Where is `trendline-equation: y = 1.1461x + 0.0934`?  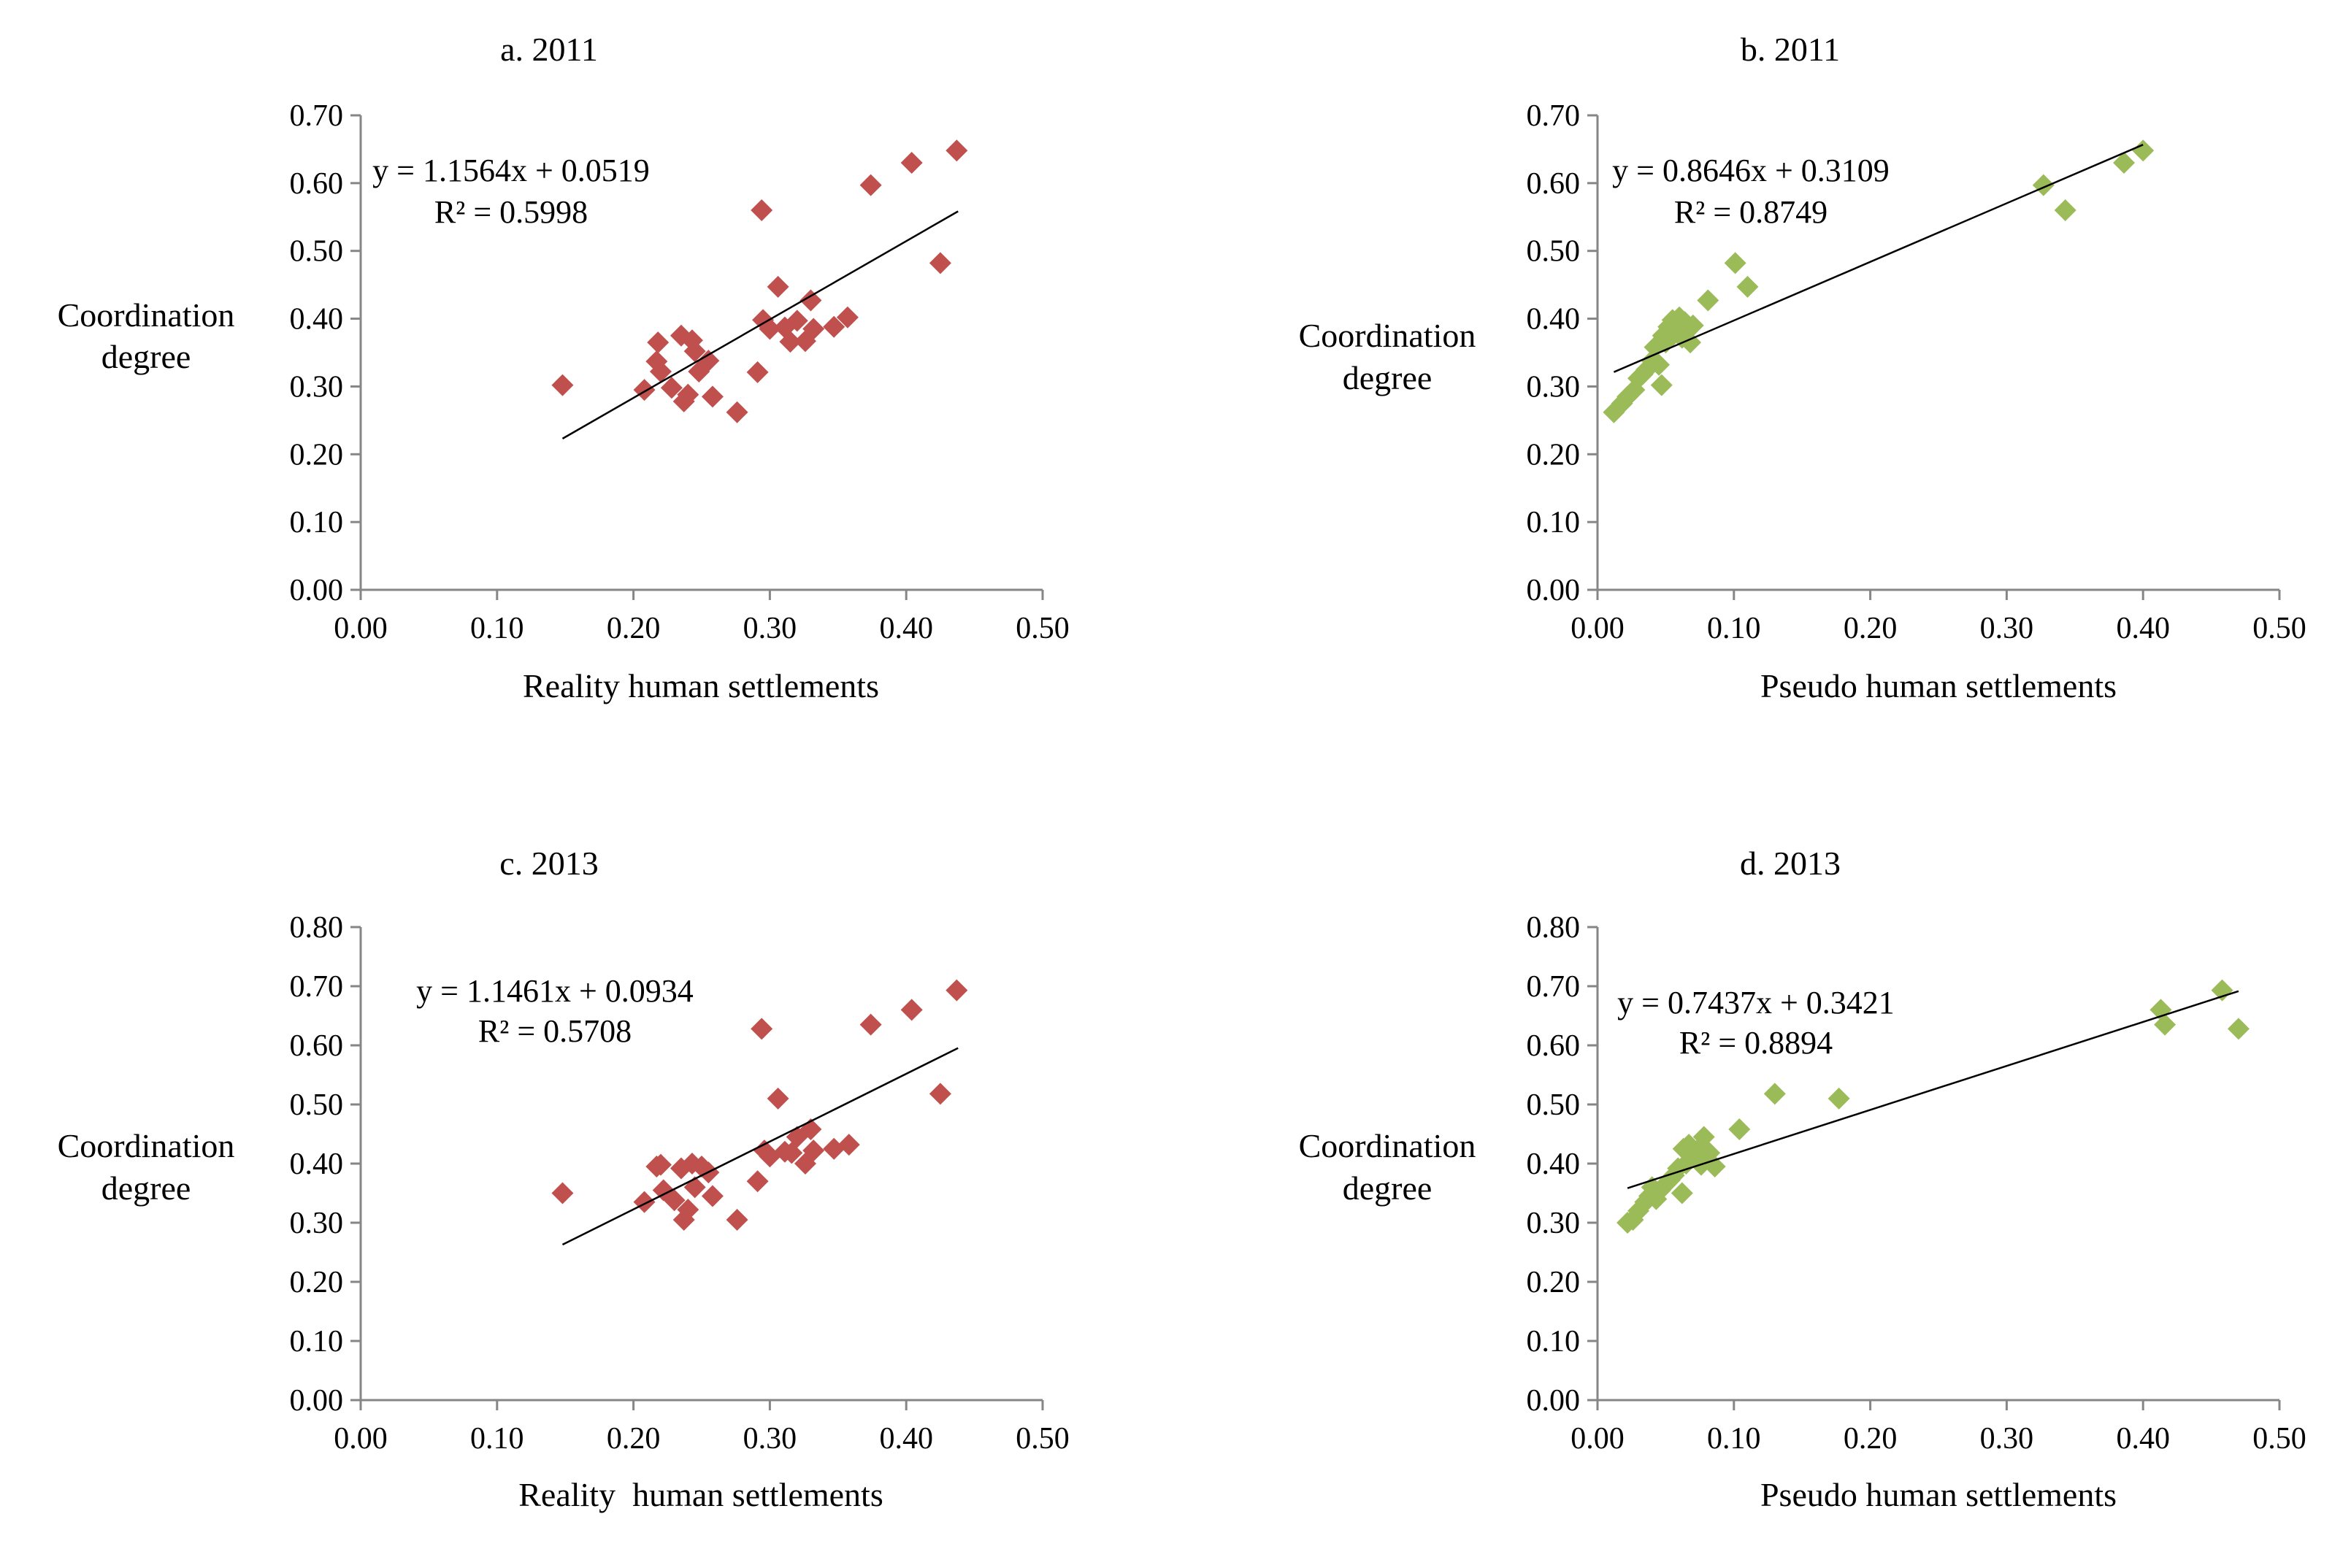 trendline-equation: y = 1.1461x + 0.0934 is located at coordinates (555, 991).